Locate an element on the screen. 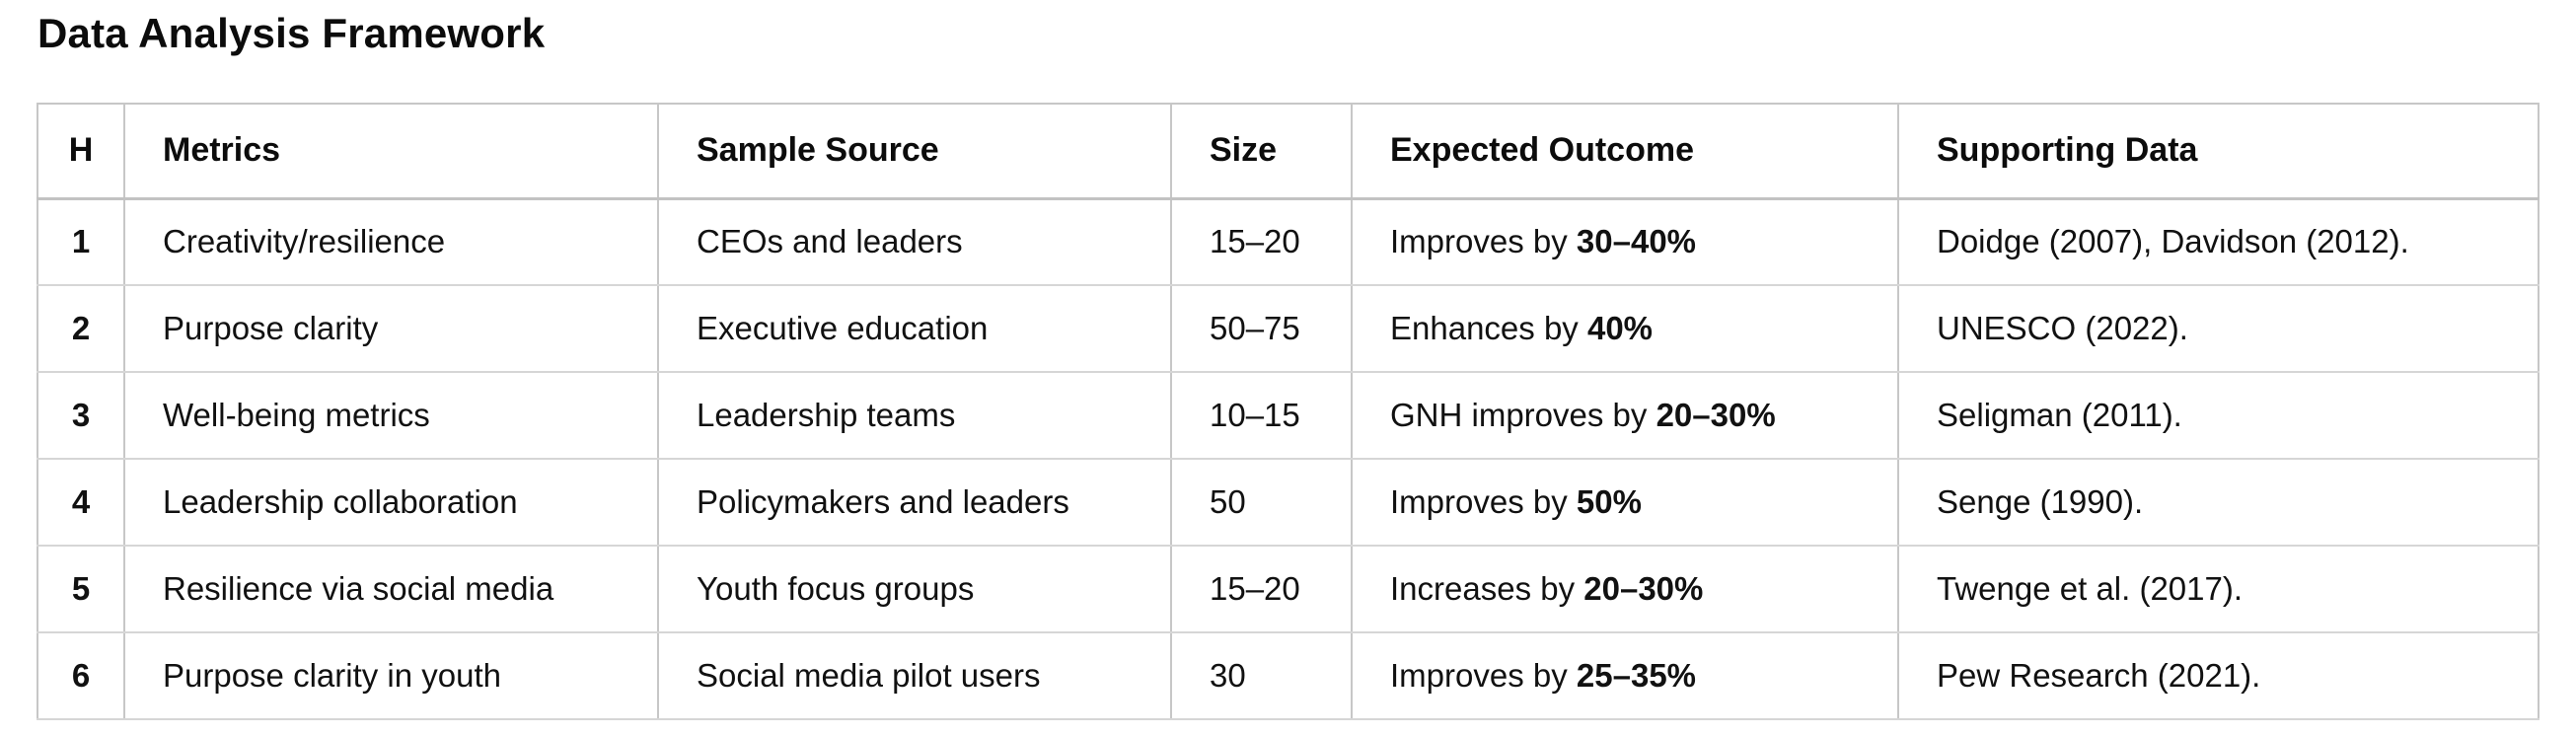 Image resolution: width=2576 pixels, height=736 pixels. size-cell: 30 is located at coordinates (1261, 675).